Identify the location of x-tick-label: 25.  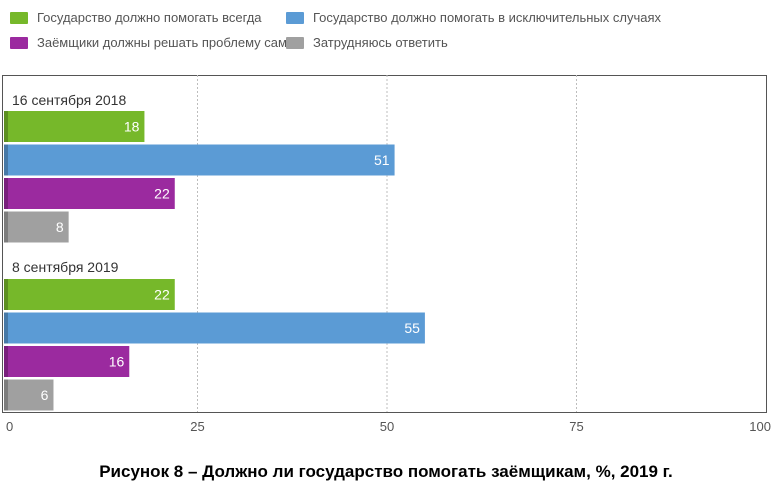
(197, 426).